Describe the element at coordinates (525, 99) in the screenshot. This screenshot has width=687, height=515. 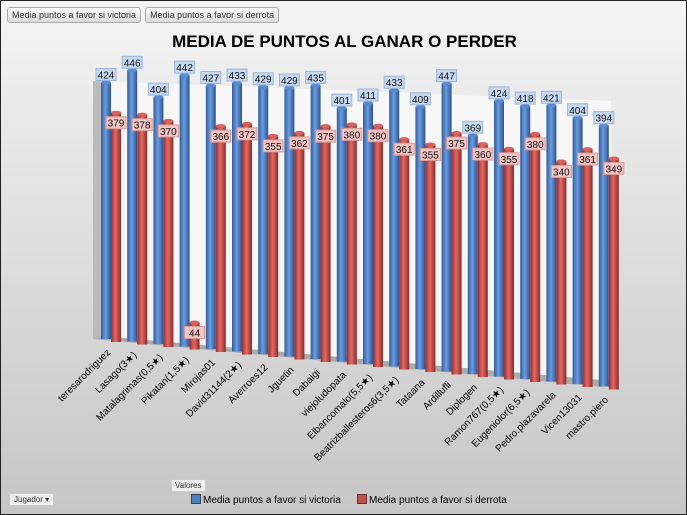
I see `data-label: 418` at that location.